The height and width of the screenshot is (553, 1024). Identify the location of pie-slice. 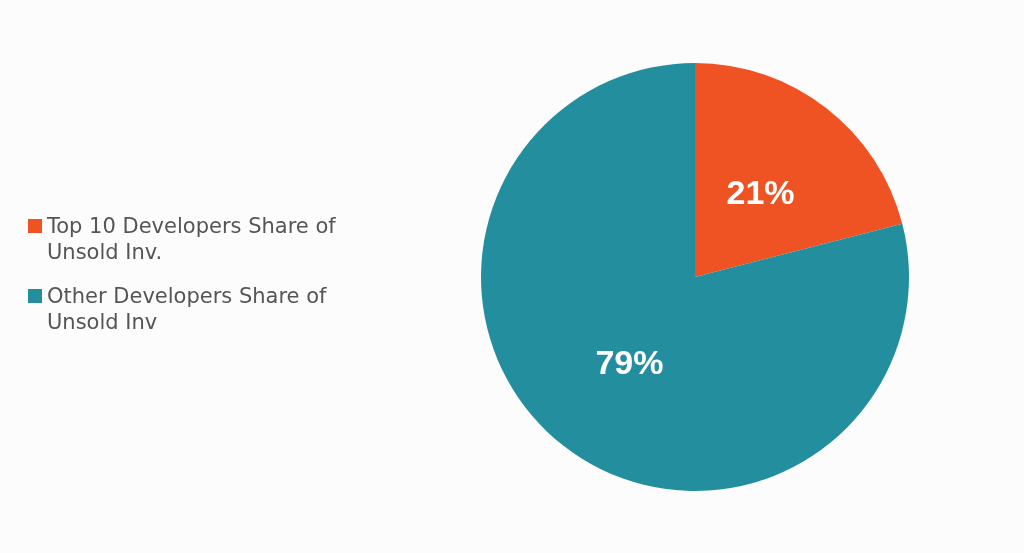
(799, 170).